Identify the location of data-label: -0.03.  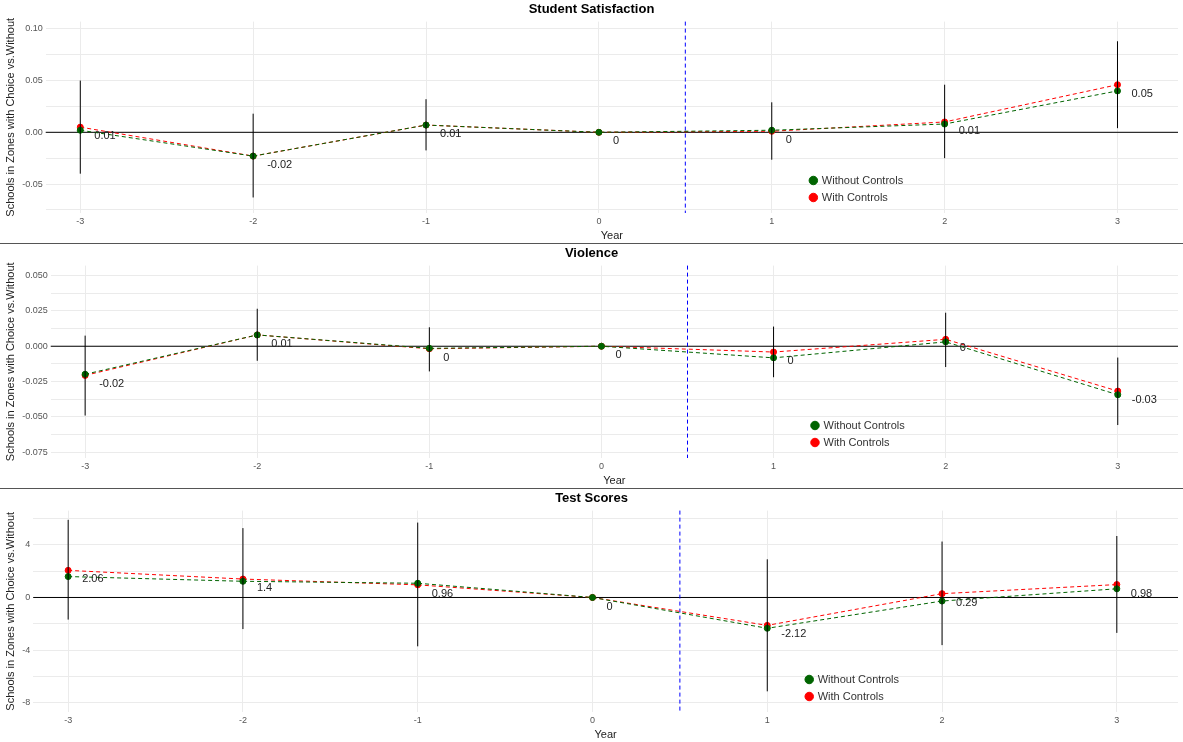
(1144, 399).